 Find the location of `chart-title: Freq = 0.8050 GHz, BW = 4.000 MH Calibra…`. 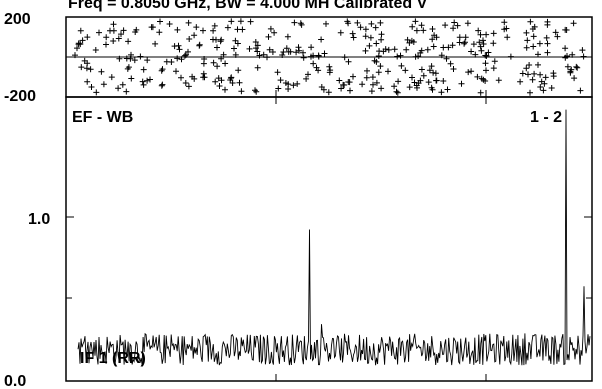

chart-title: Freq = 0.8050 GHz, BW = 4.000 MH Calibra… is located at coordinates (248, 6).